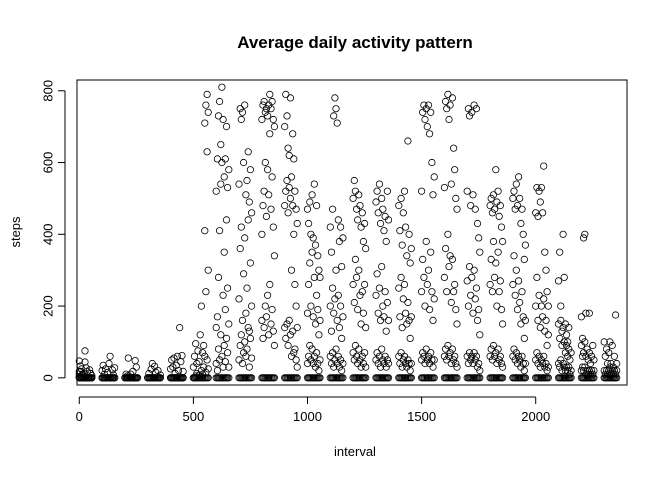  I want to click on x-tick-label: 0, so click(79, 416).